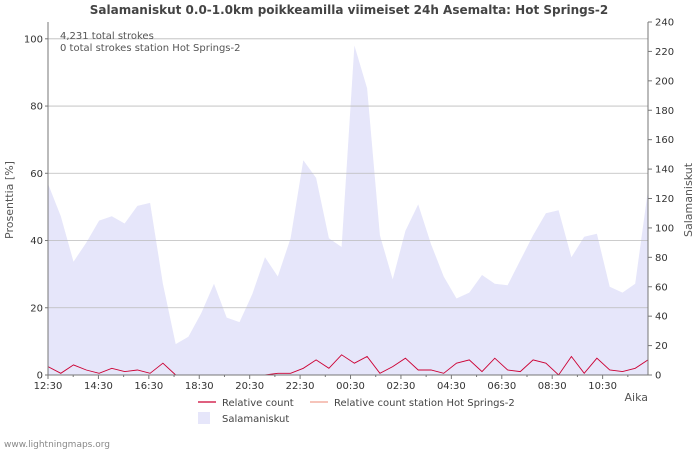 The image size is (700, 450). What do you see at coordinates (36, 107) in the screenshot?
I see `left-tick-label-80: 80` at bounding box center [36, 107].